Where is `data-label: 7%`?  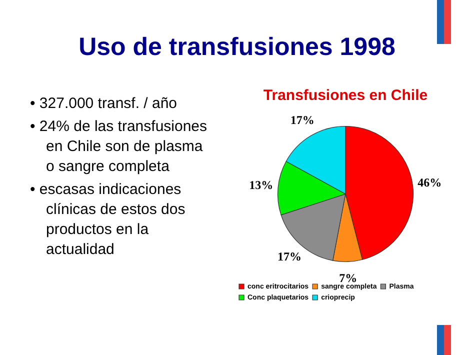 data-label: 7% is located at coordinates (348, 277).